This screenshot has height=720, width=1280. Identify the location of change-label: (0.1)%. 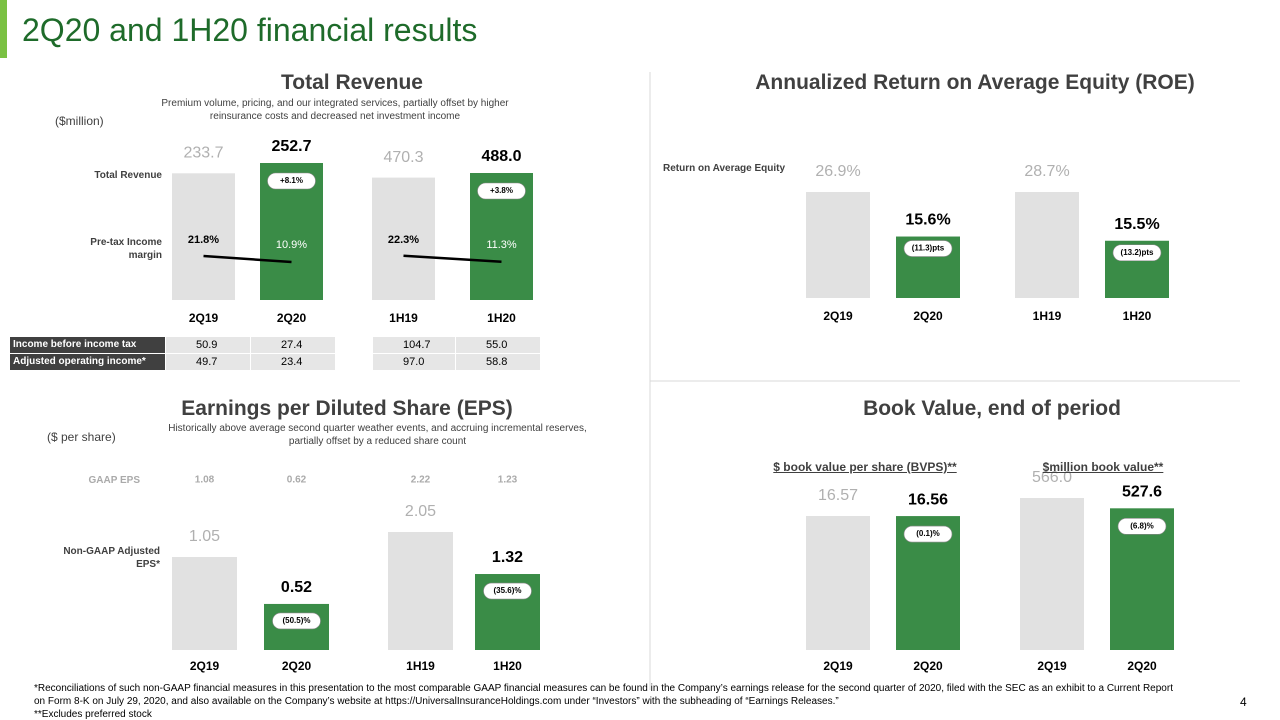
(928, 533).